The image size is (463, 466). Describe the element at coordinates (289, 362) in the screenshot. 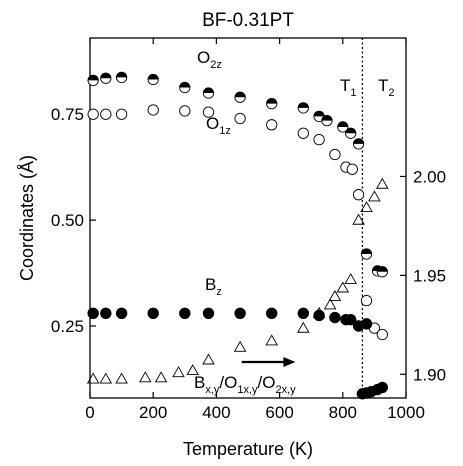

I see `arrow-head` at that location.